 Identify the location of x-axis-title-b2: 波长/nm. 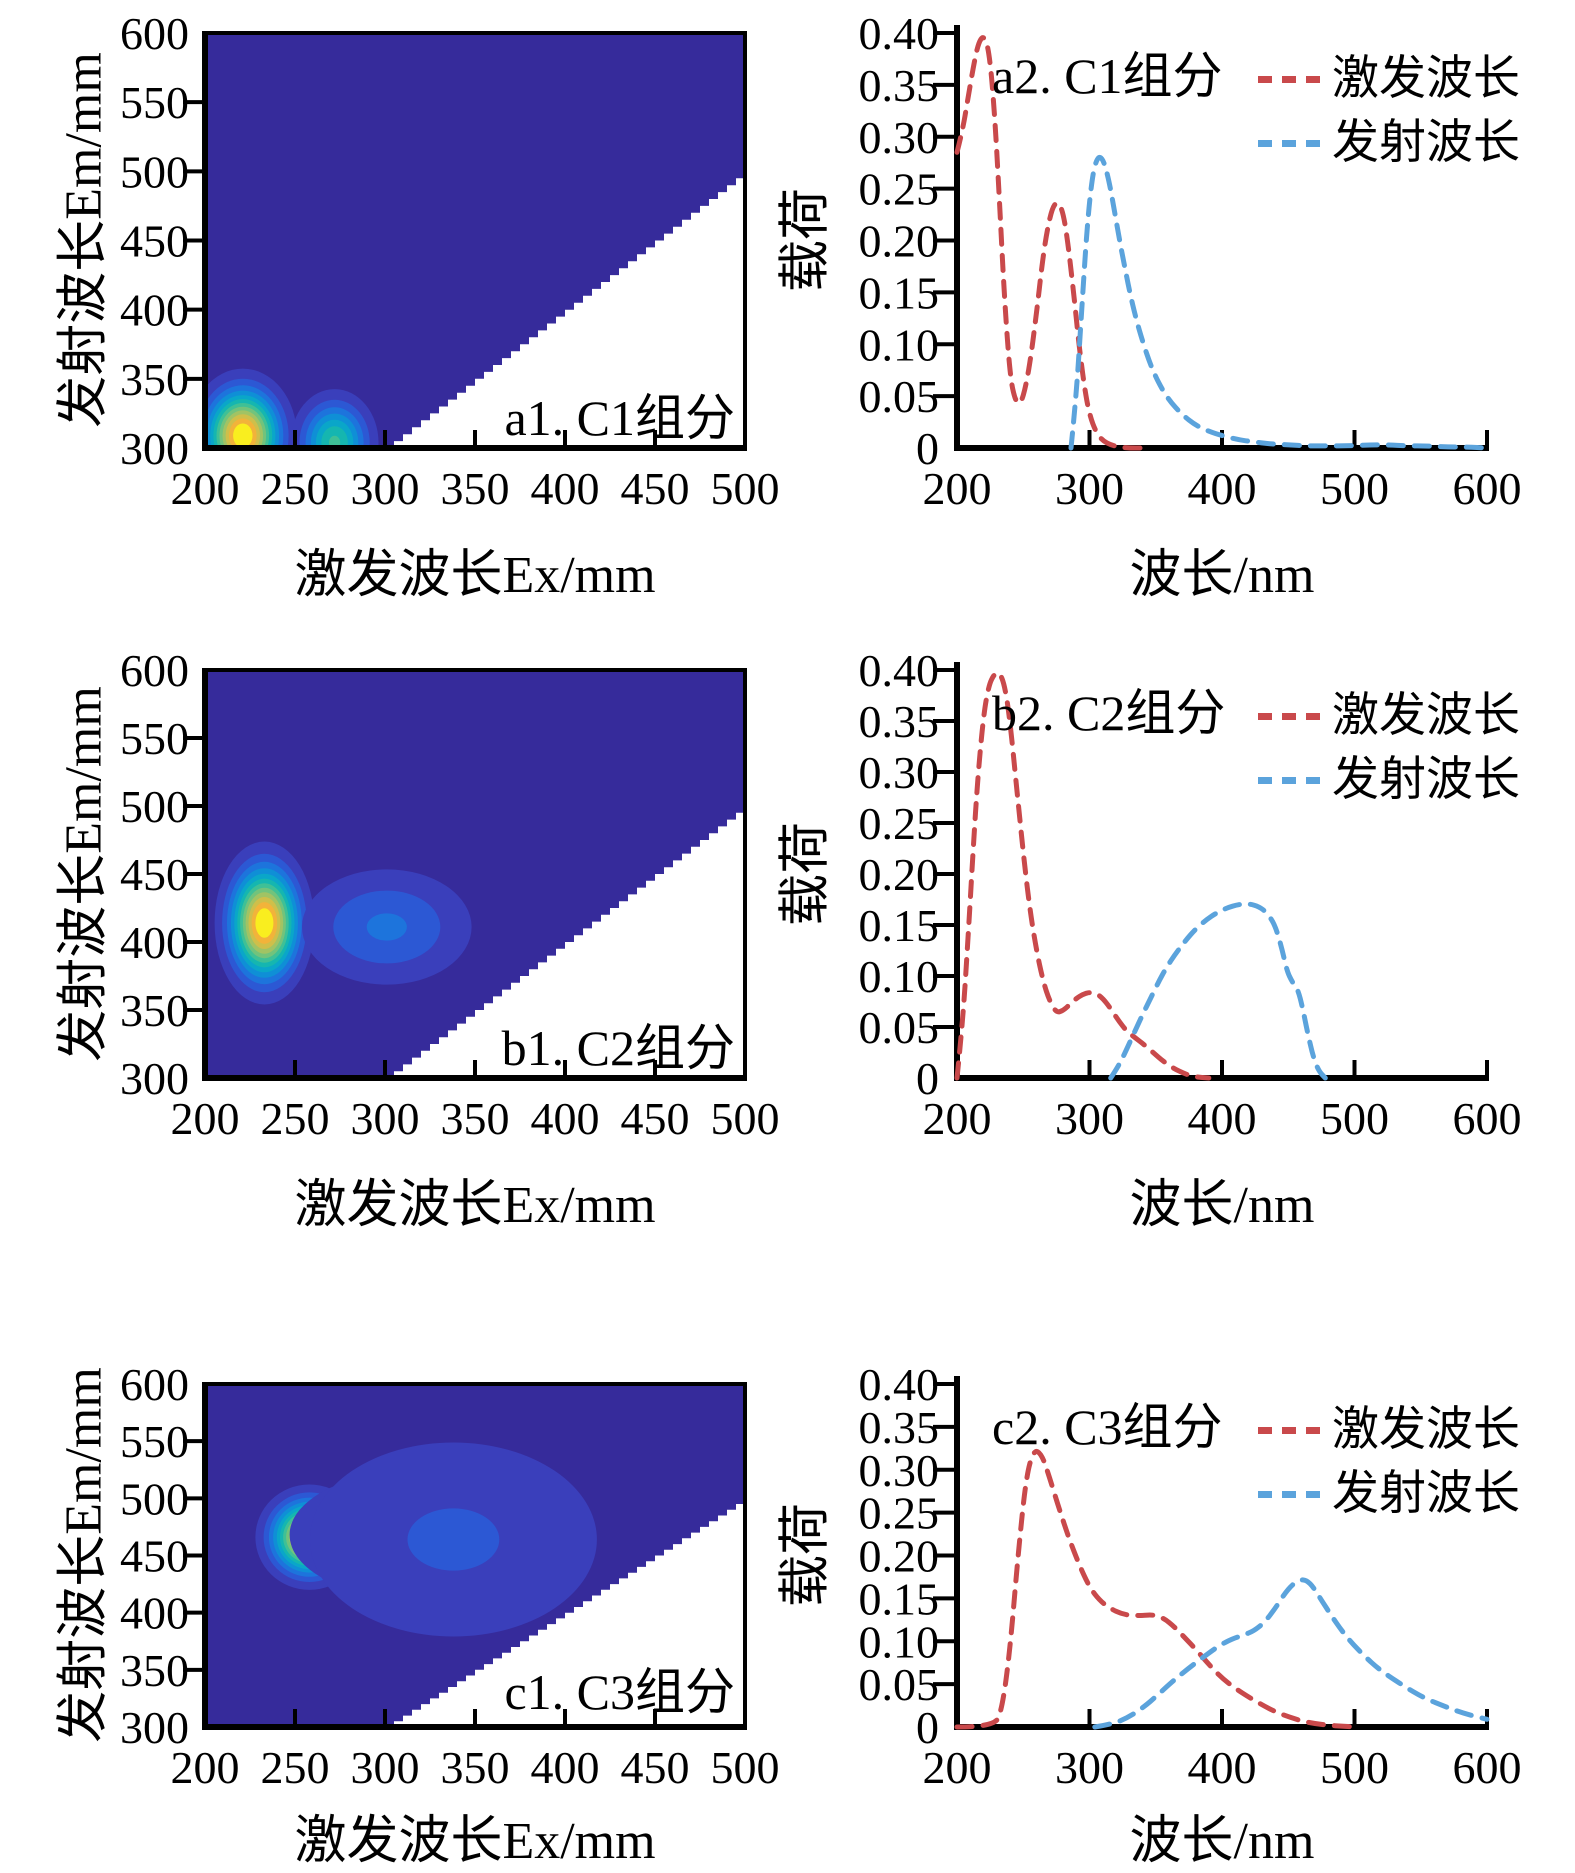
(1222, 1205).